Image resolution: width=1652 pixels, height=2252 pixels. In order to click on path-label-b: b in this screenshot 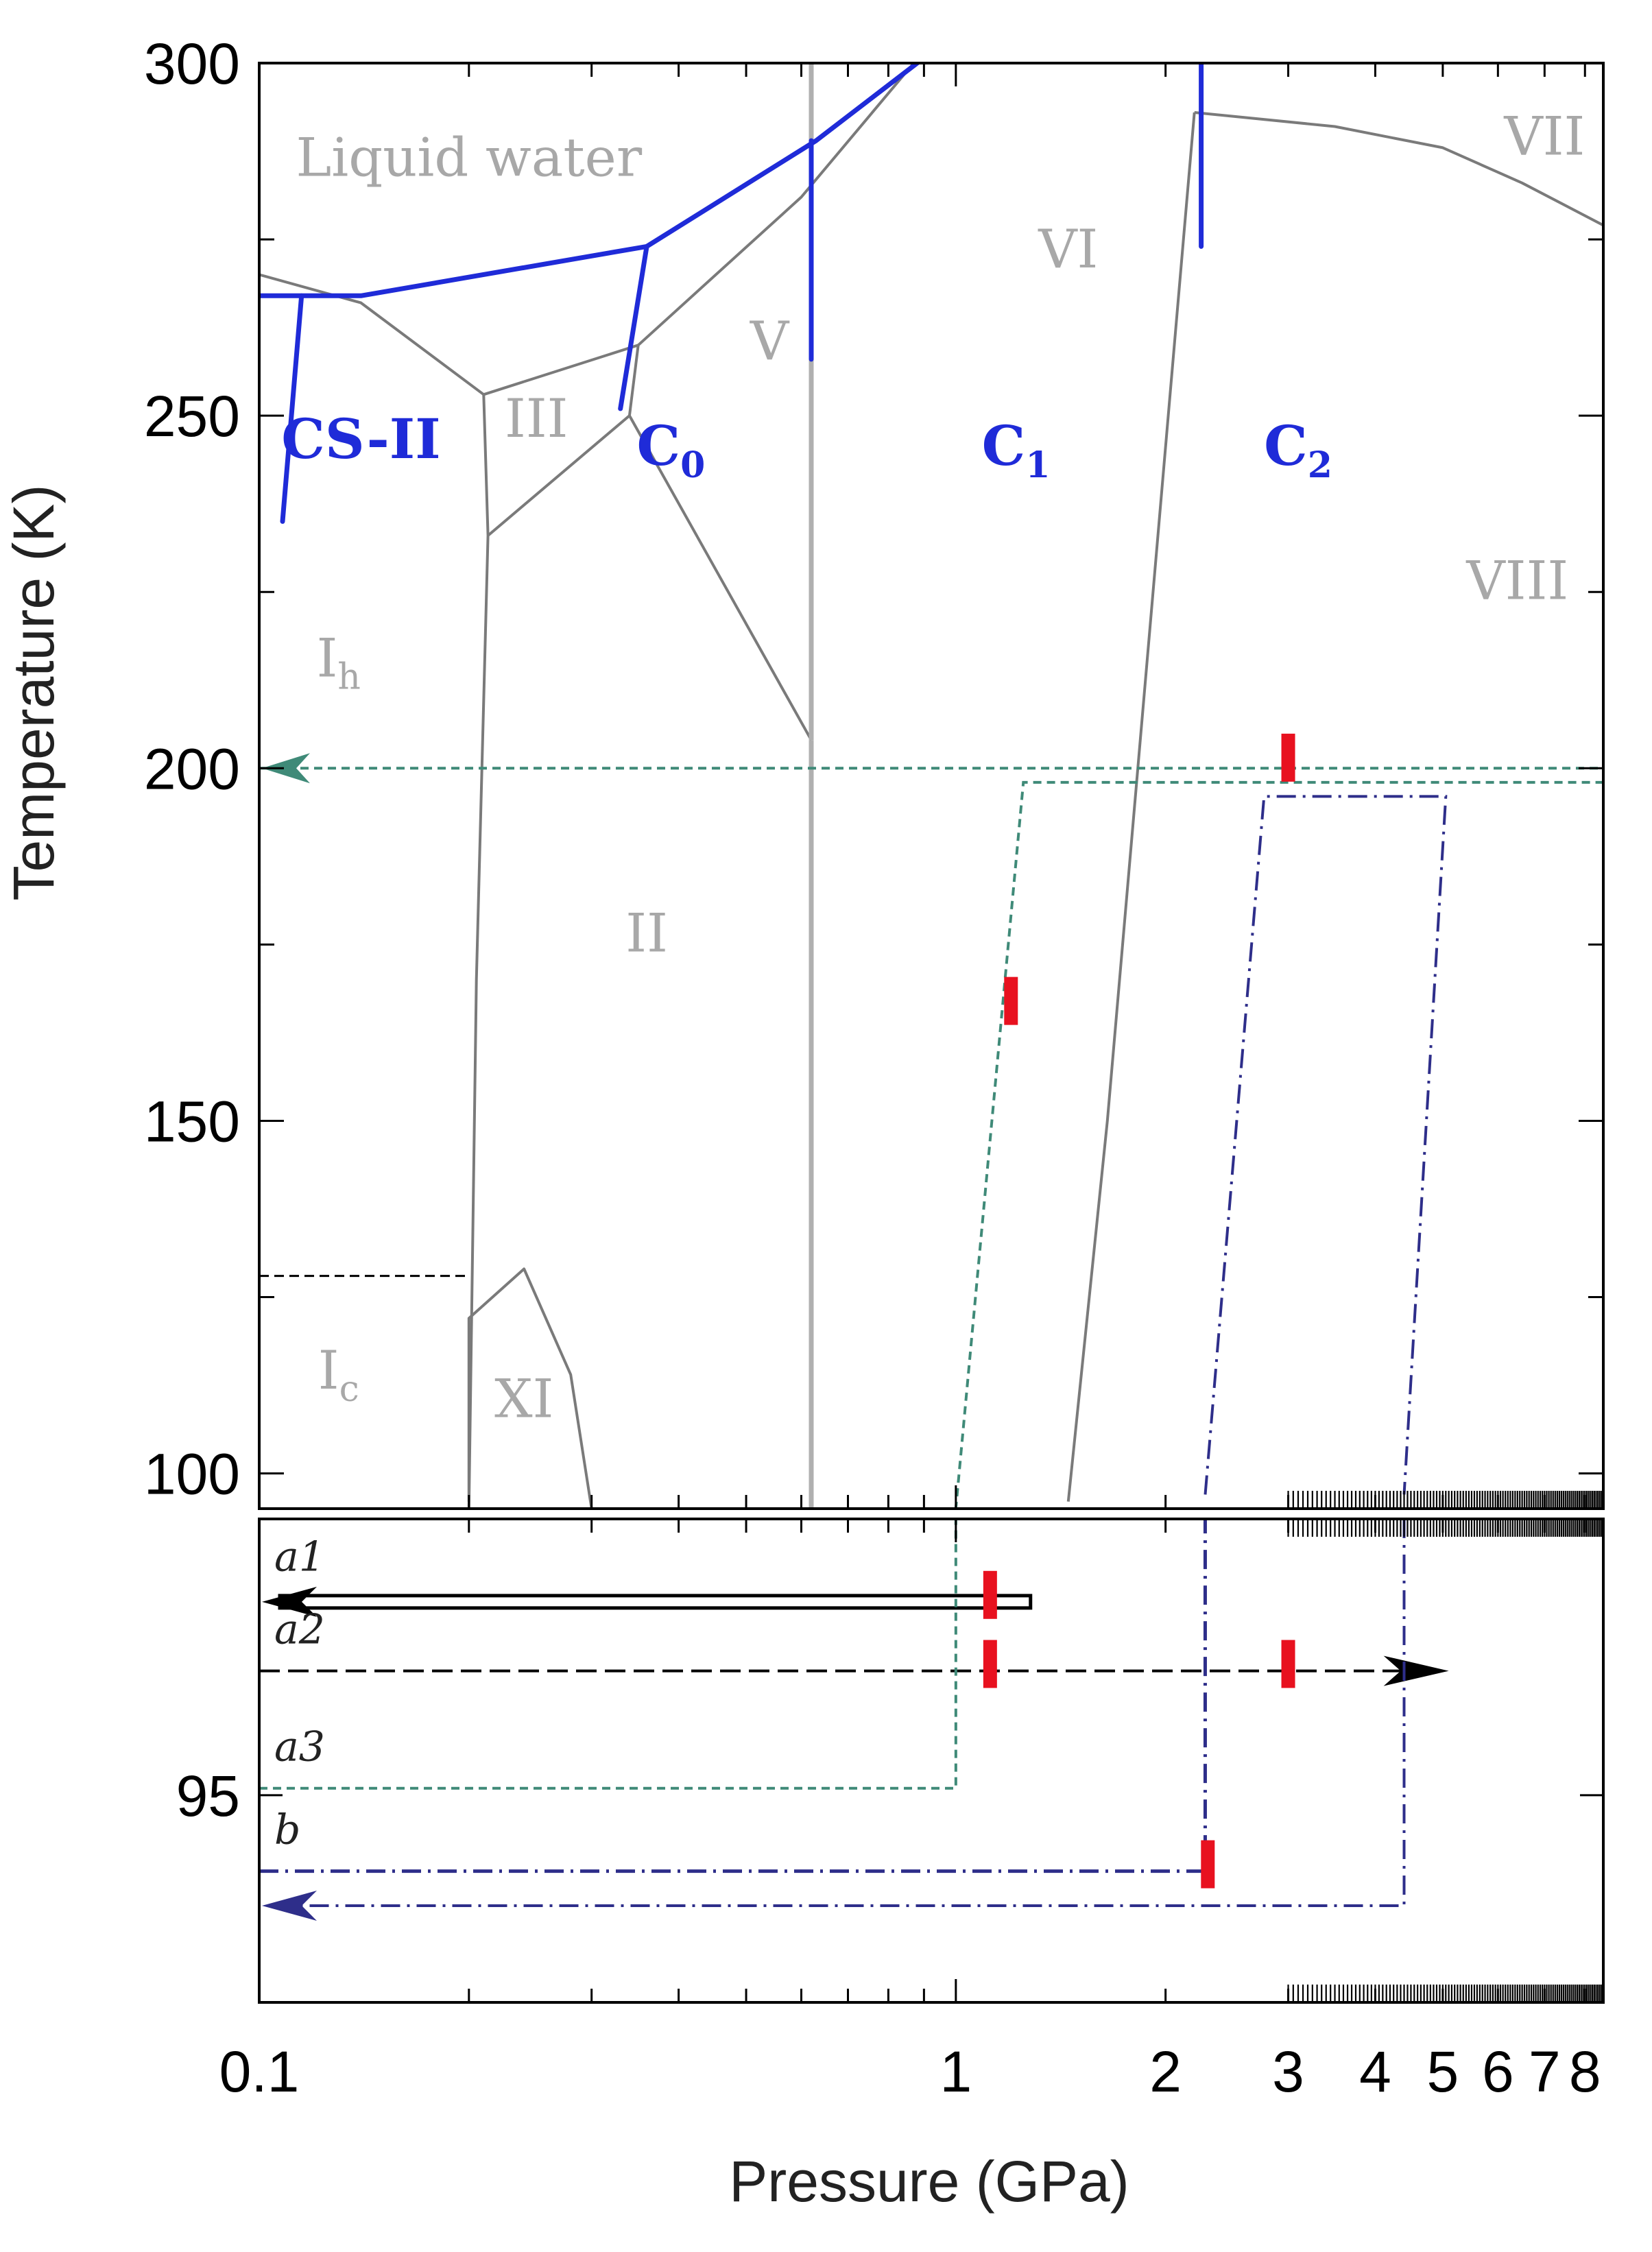, I will do `click(287, 1830)`.